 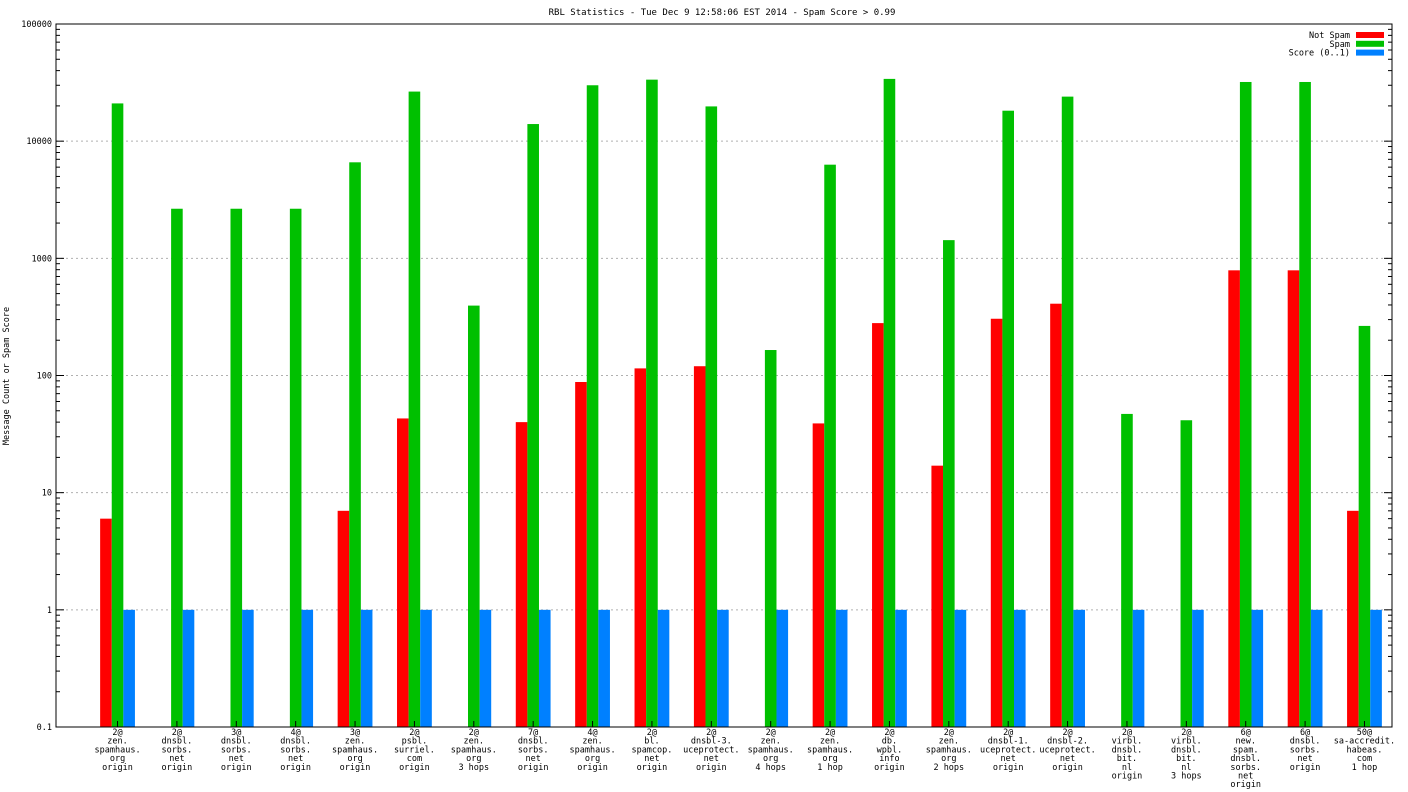 What do you see at coordinates (49, 611) in the screenshot?
I see `y-tick-label: 1` at bounding box center [49, 611].